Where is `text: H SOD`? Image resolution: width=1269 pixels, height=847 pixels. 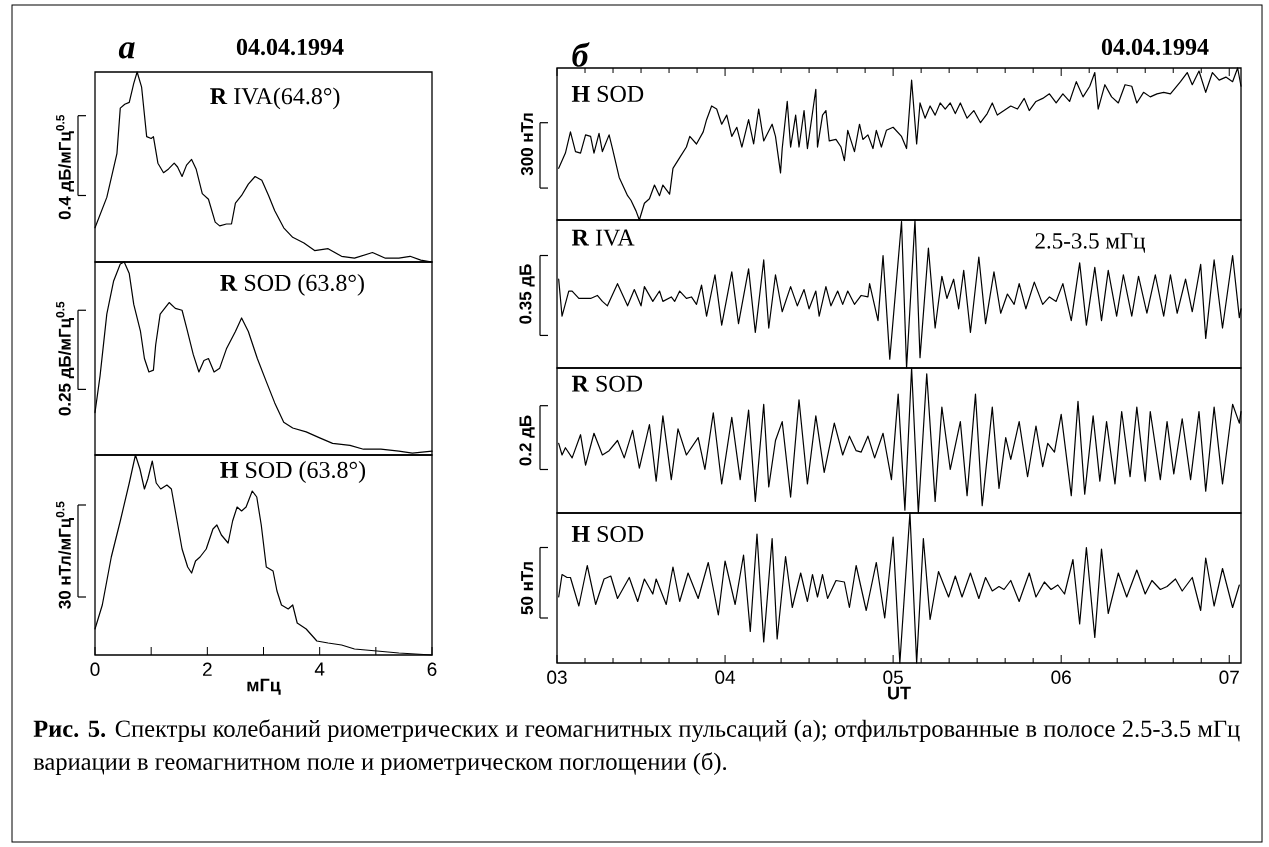 text: H SOD is located at coordinates (607, 93).